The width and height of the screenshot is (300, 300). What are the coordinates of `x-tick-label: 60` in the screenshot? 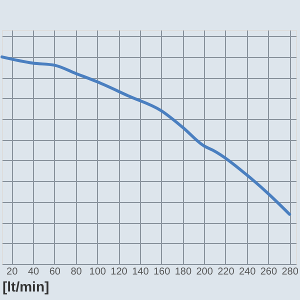 It's located at (55, 272).